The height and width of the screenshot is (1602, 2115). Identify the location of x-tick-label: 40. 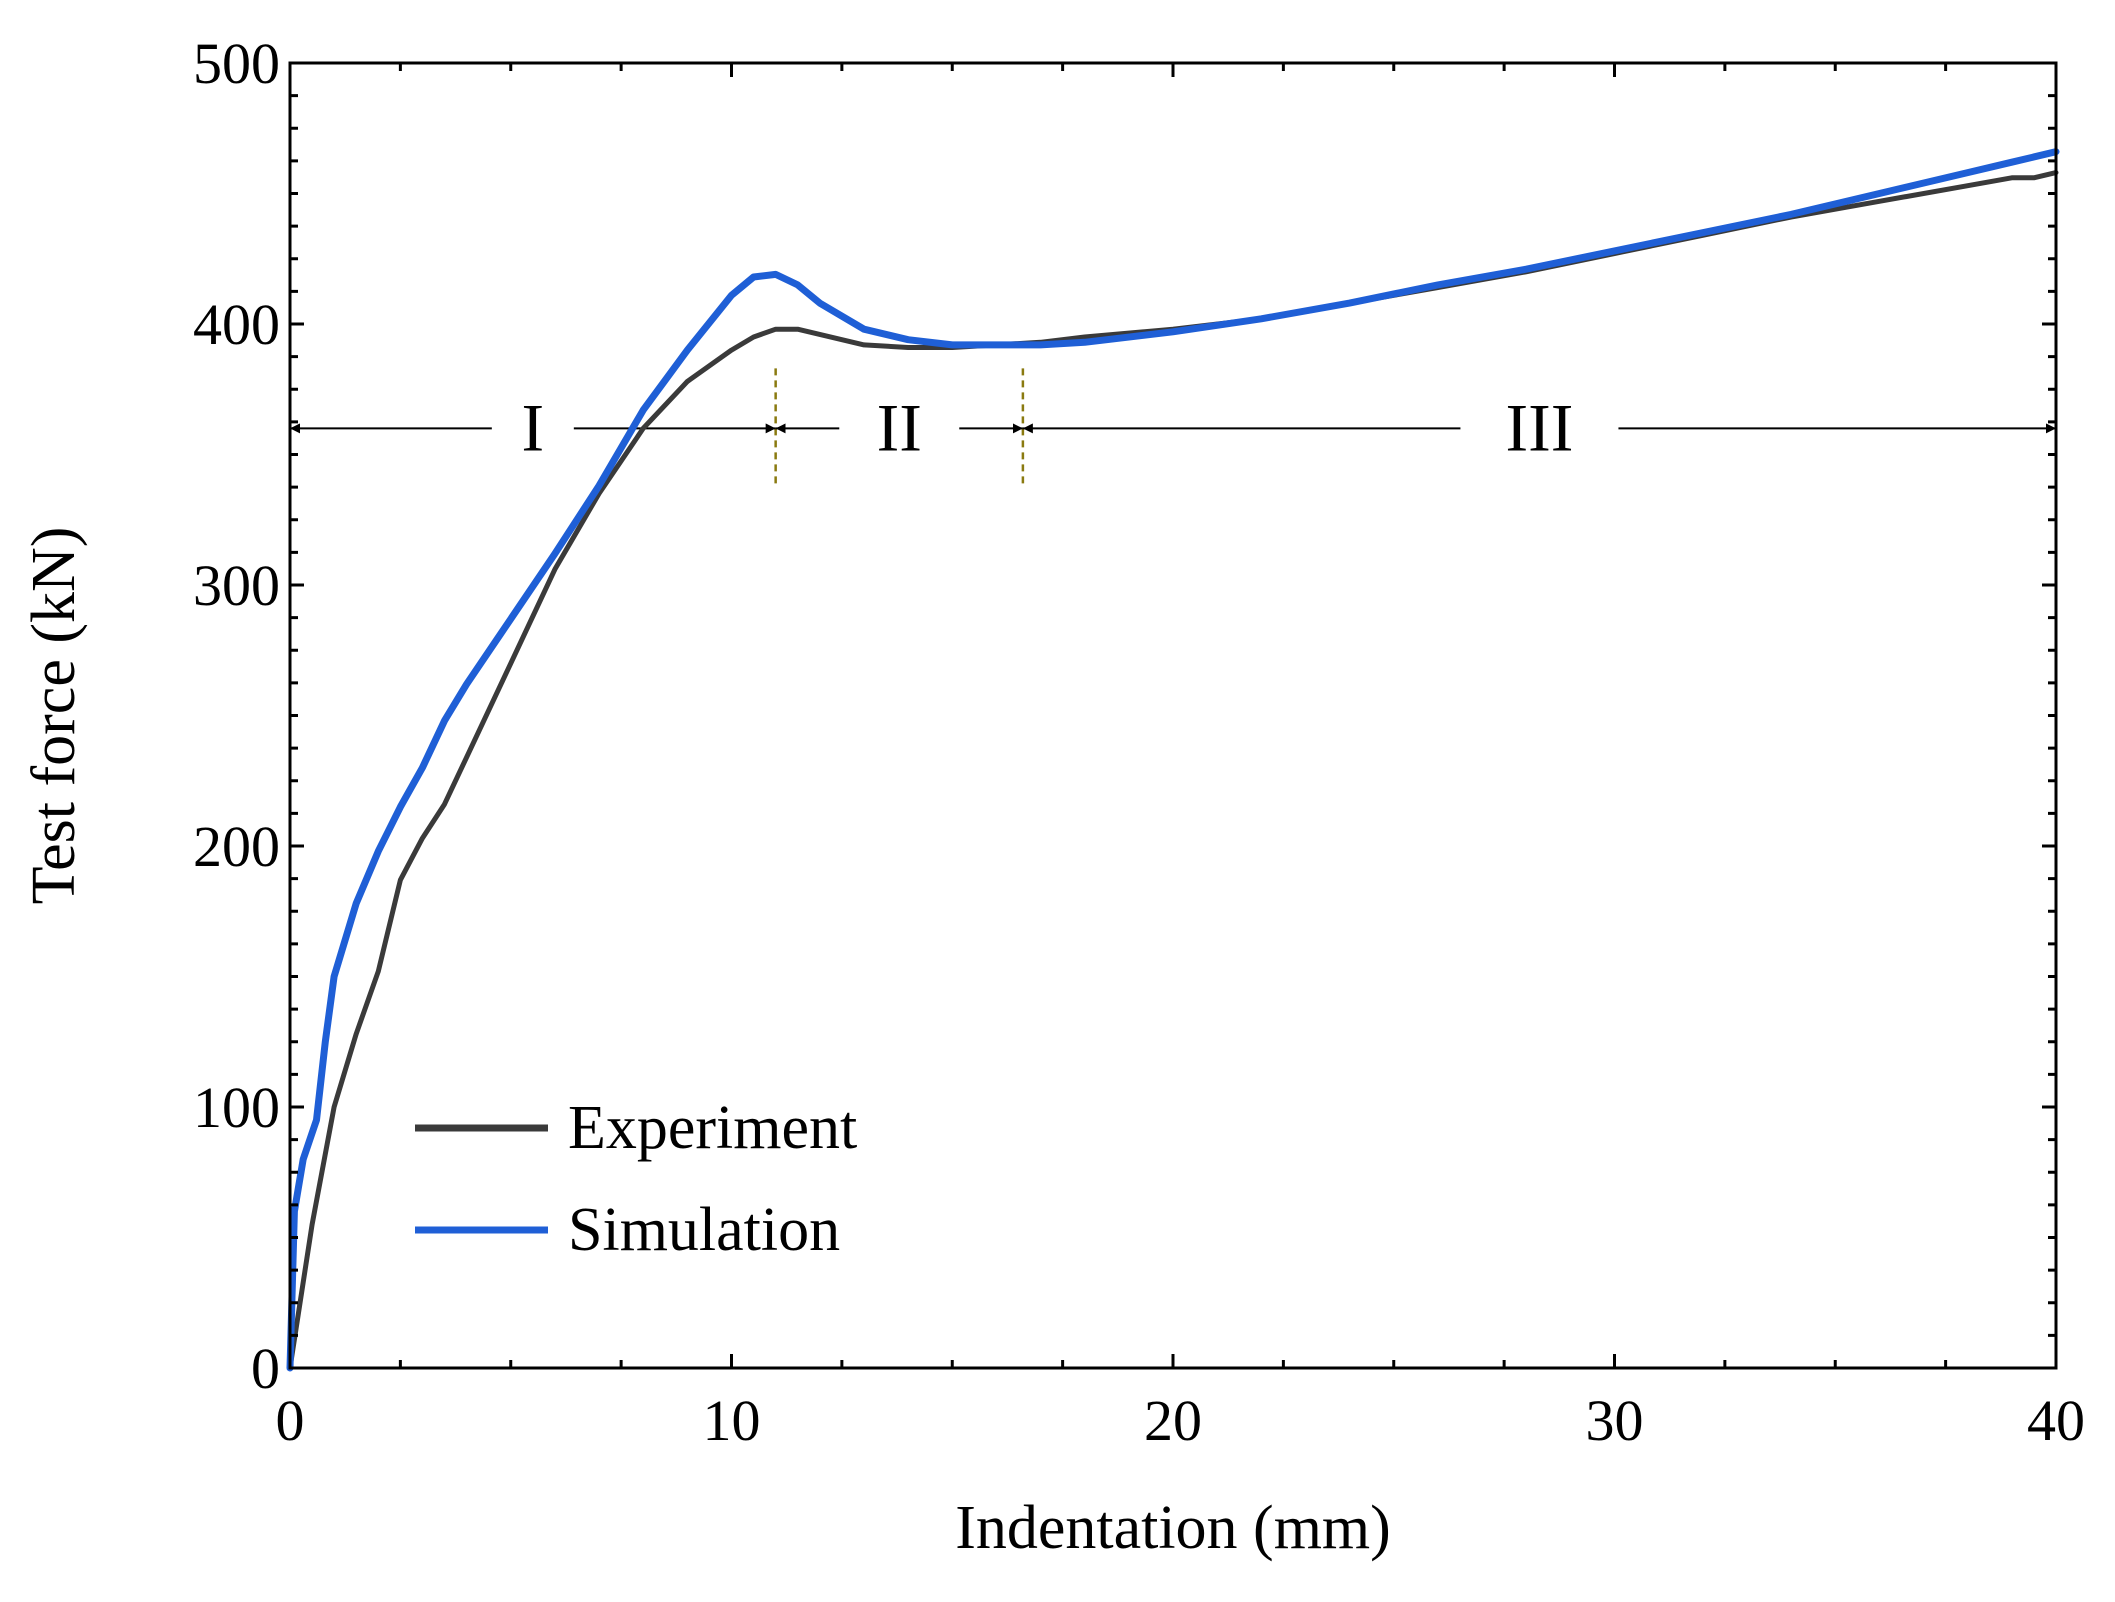
(2056, 1420).